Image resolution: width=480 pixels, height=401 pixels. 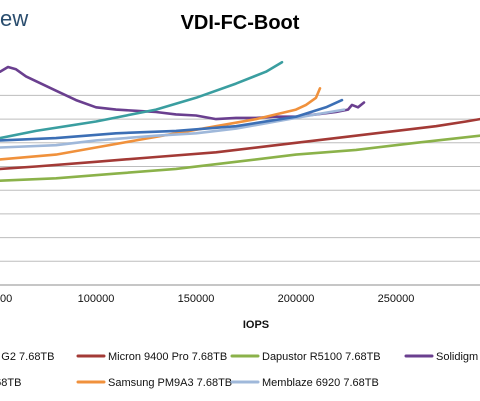 What do you see at coordinates (14, 18) in the screenshot?
I see `brand-logo-text: ew` at bounding box center [14, 18].